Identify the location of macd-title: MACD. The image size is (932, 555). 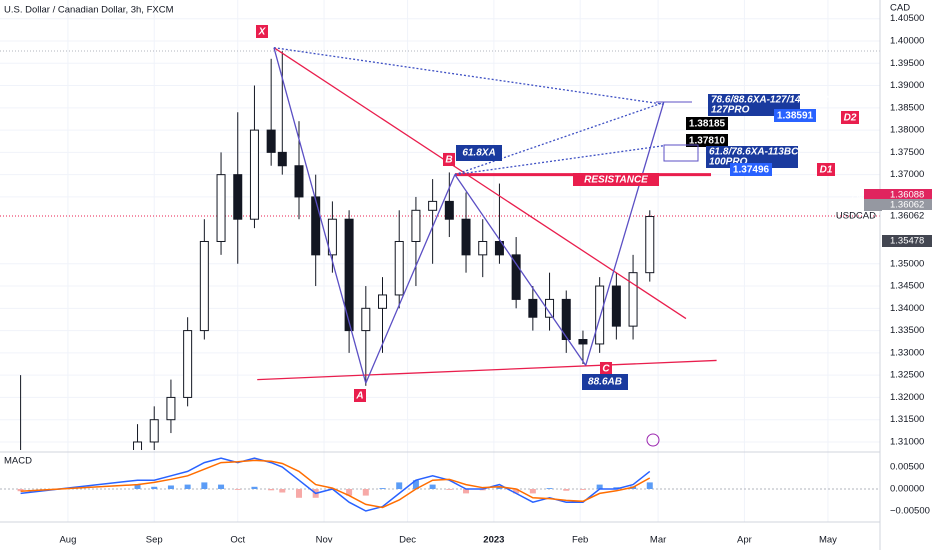
(18, 461).